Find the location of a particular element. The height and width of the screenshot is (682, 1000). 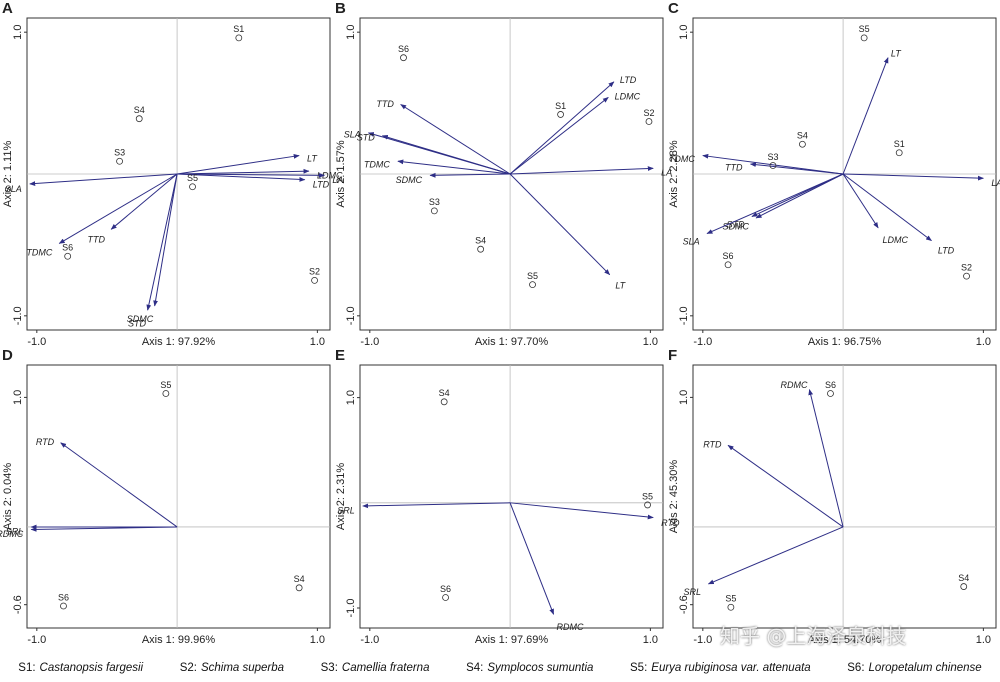

x-axis-label: Axis 1: 97.70% is located at coordinates (512, 342).